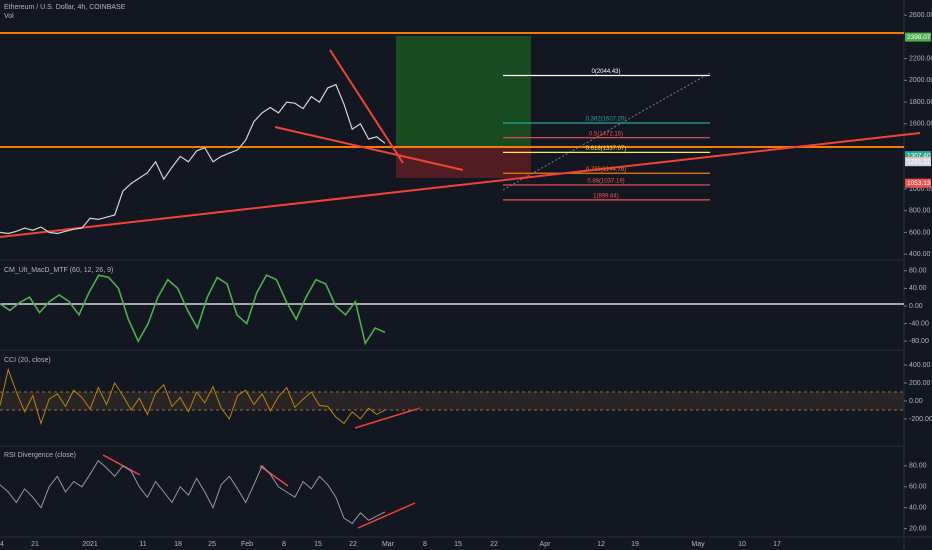 This screenshot has height=550, width=932. What do you see at coordinates (65, 7) in the screenshot?
I see `symbol-title: Ethereum / U.S. Dollar, 4h, COINBASE` at bounding box center [65, 7].